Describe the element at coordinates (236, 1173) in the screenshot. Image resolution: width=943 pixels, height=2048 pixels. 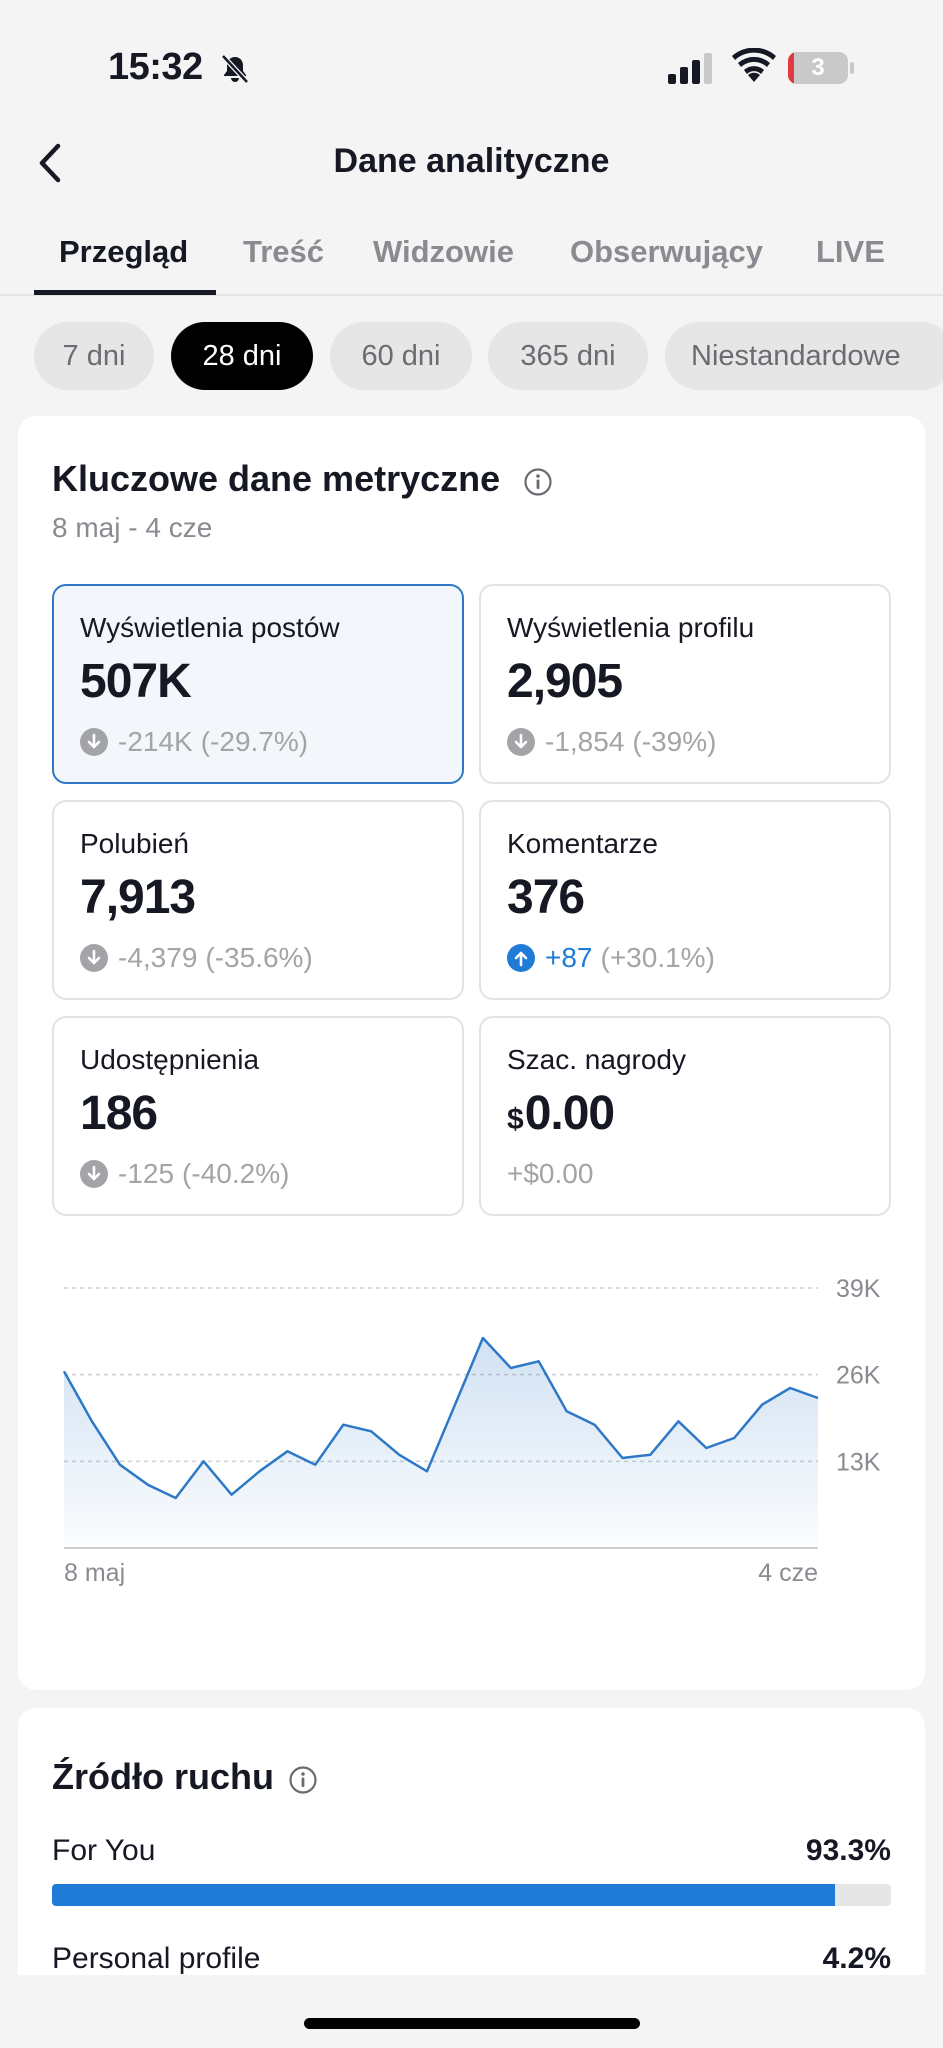
I see `metric-percent: (-40.2%)` at that location.